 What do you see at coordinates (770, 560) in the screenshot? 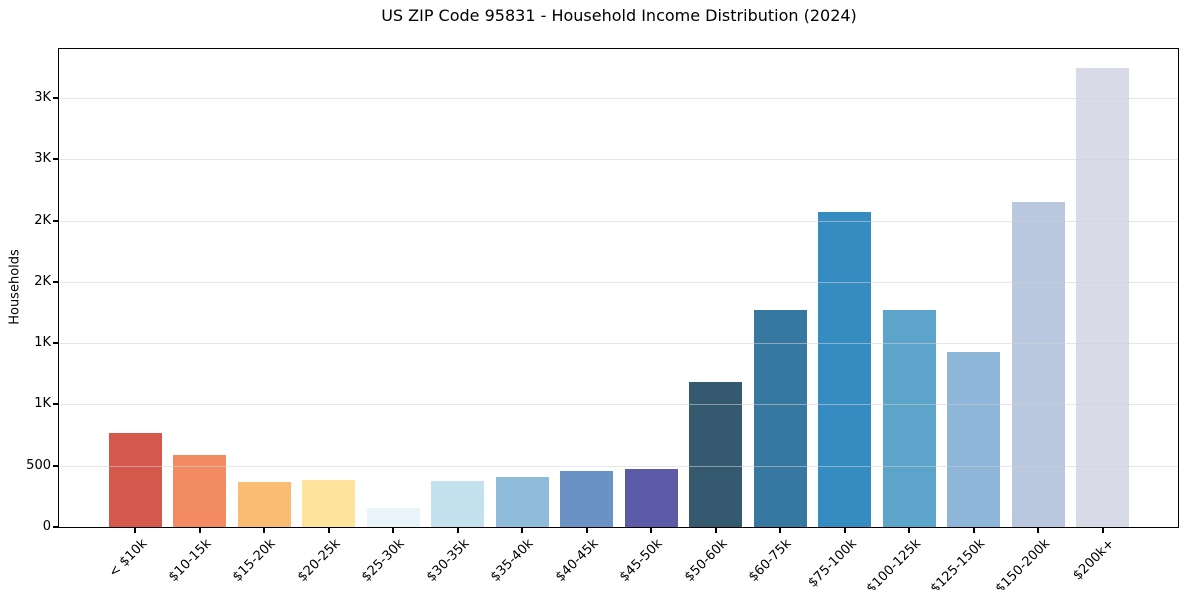
I see `x-tick-label: $60-75k` at bounding box center [770, 560].